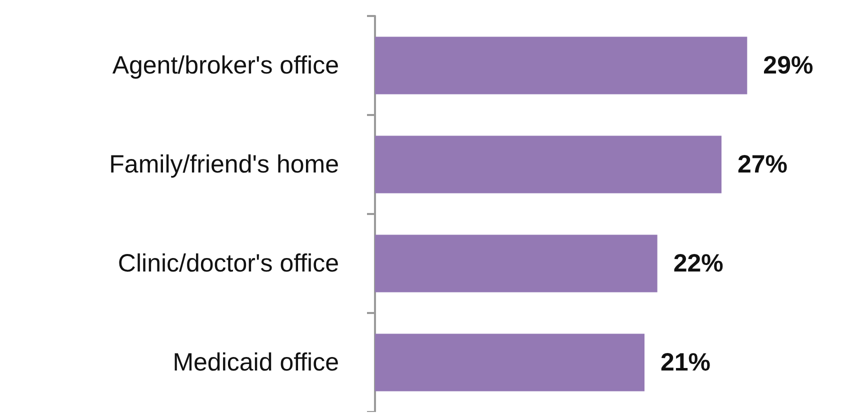 The width and height of the screenshot is (848, 420). Describe the element at coordinates (698, 264) in the screenshot. I see `data-label: 22%` at that location.